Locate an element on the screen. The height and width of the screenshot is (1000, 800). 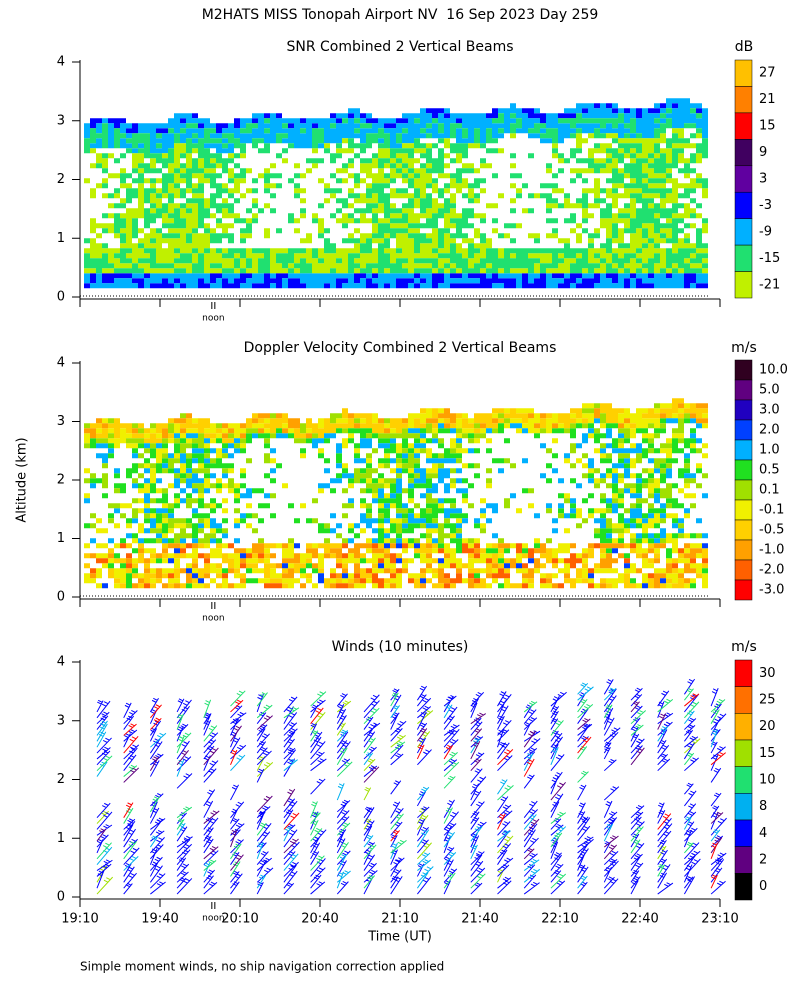
panel-title: Winds (10 minutes) is located at coordinates (400, 647).